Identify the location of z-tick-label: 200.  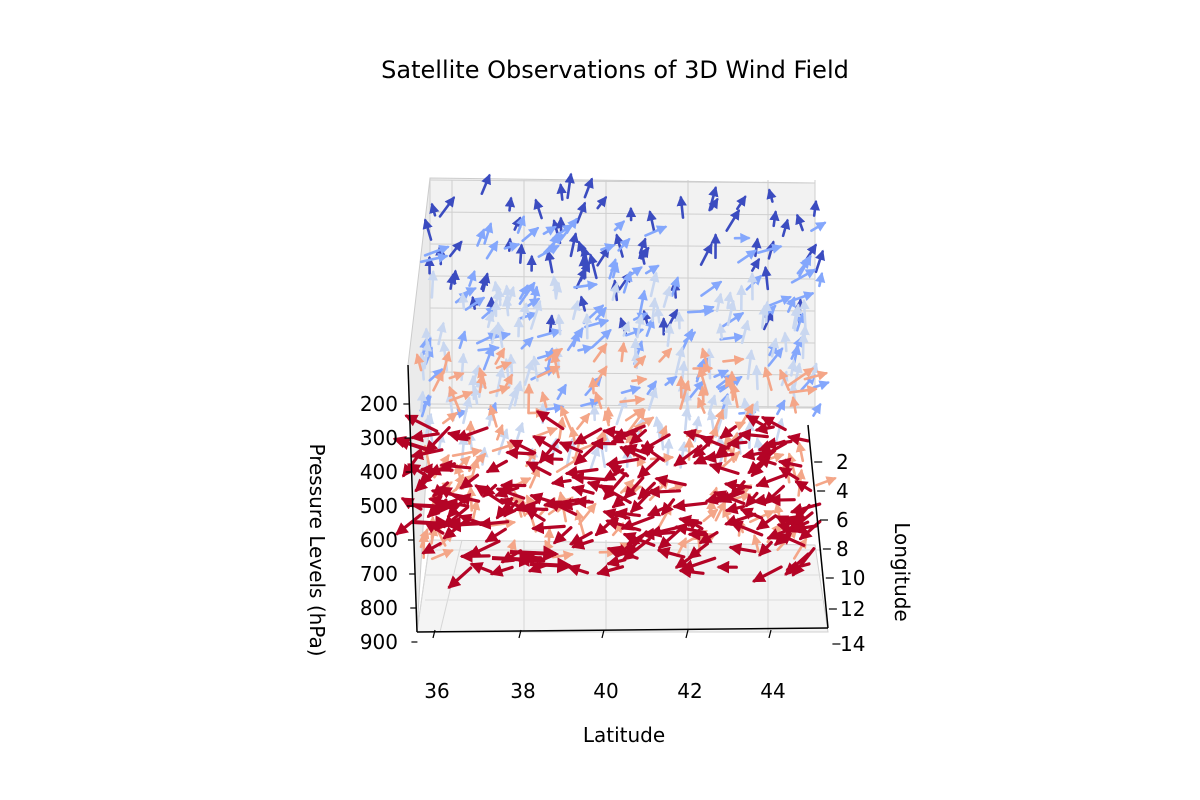
(379, 404).